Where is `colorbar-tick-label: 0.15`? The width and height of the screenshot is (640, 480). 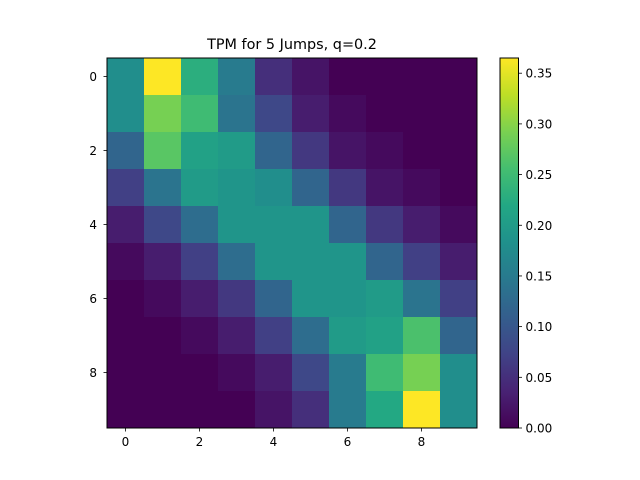 colorbar-tick-label: 0.15 is located at coordinates (539, 276).